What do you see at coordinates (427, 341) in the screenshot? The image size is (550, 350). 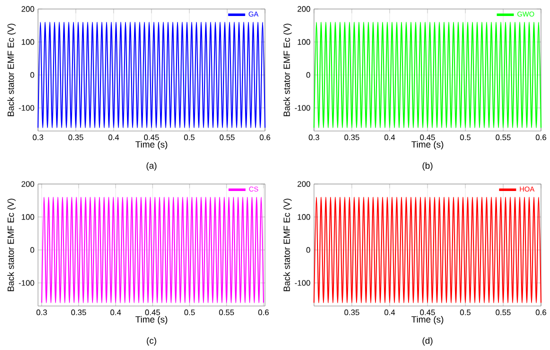 I see `text: (d)` at bounding box center [427, 341].